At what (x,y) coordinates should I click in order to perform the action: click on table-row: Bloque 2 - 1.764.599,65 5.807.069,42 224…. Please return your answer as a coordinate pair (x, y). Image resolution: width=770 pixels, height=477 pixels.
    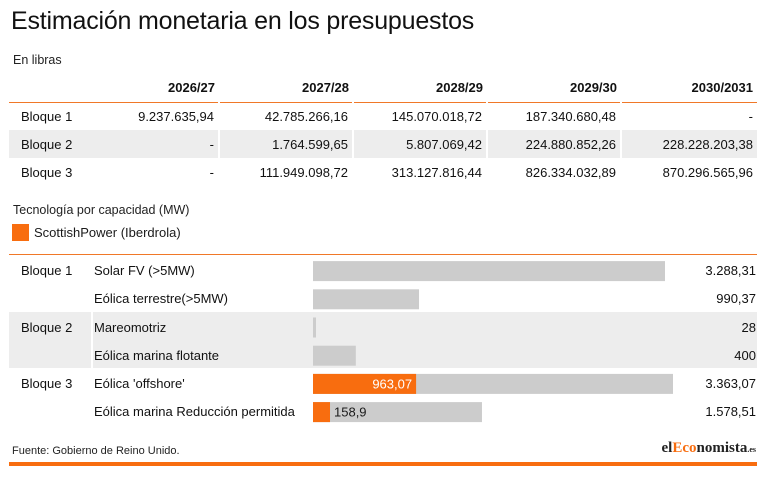
    Looking at the image, I should click on (383, 144).